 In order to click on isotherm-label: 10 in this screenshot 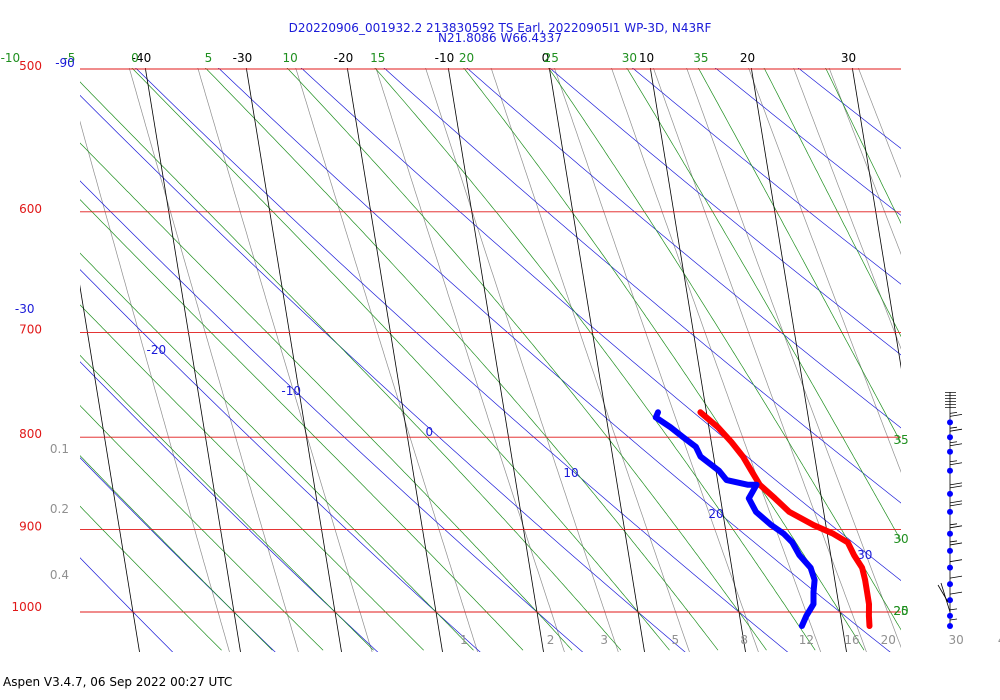, I will do `click(646, 58)`.